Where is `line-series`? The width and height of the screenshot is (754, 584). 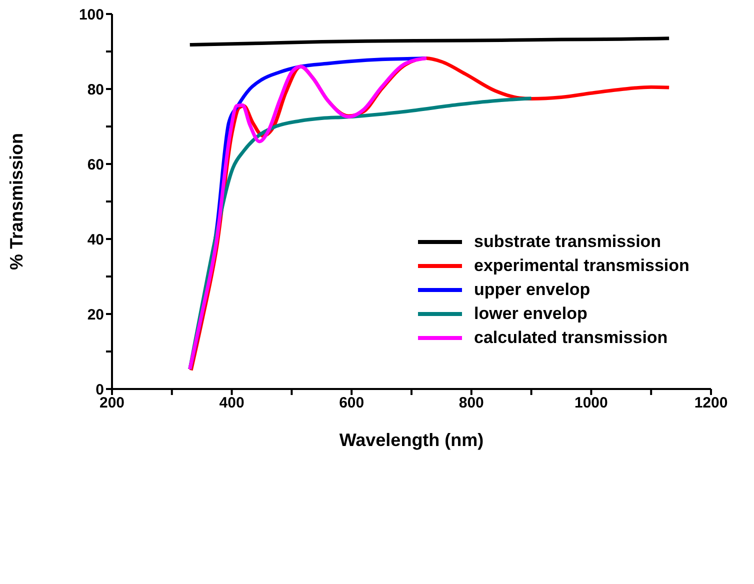
line-series is located at coordinates (429, 41).